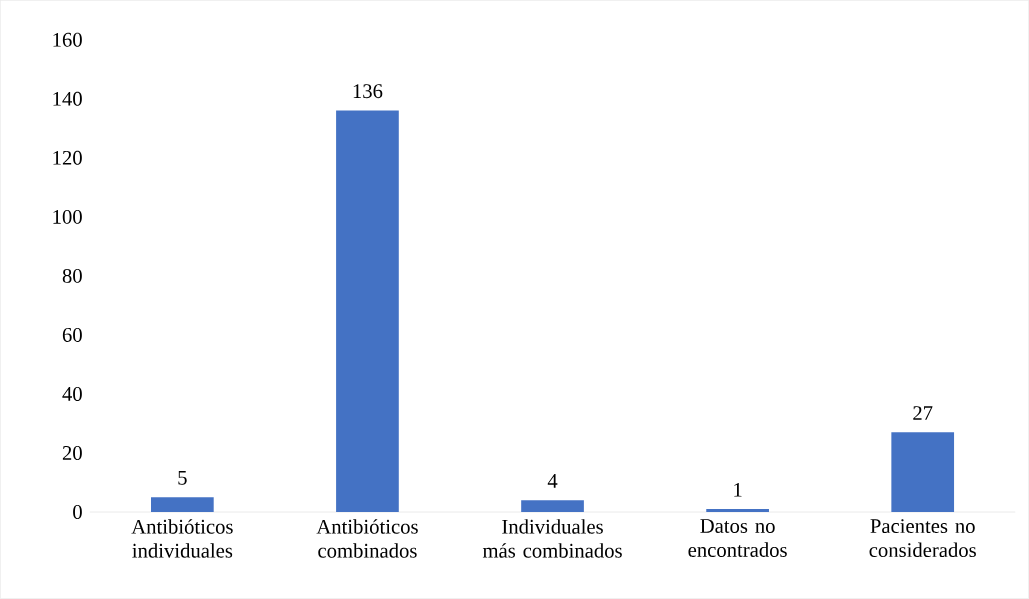 The height and width of the screenshot is (599, 1029). What do you see at coordinates (552, 538) in the screenshot?
I see `x-tick-label: Individuales más combinados` at bounding box center [552, 538].